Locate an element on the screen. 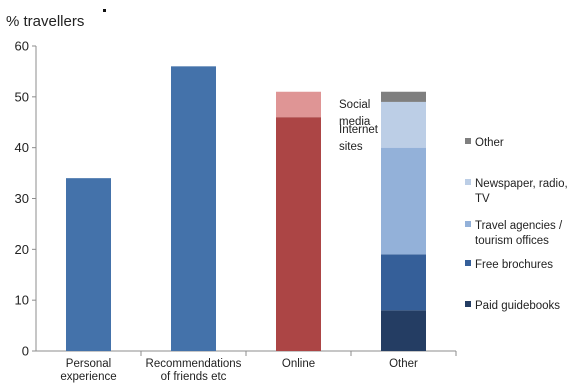 Image resolution: width=582 pixels, height=387 pixels. x-category-label: Recommendations of friends etc is located at coordinates (194, 370).